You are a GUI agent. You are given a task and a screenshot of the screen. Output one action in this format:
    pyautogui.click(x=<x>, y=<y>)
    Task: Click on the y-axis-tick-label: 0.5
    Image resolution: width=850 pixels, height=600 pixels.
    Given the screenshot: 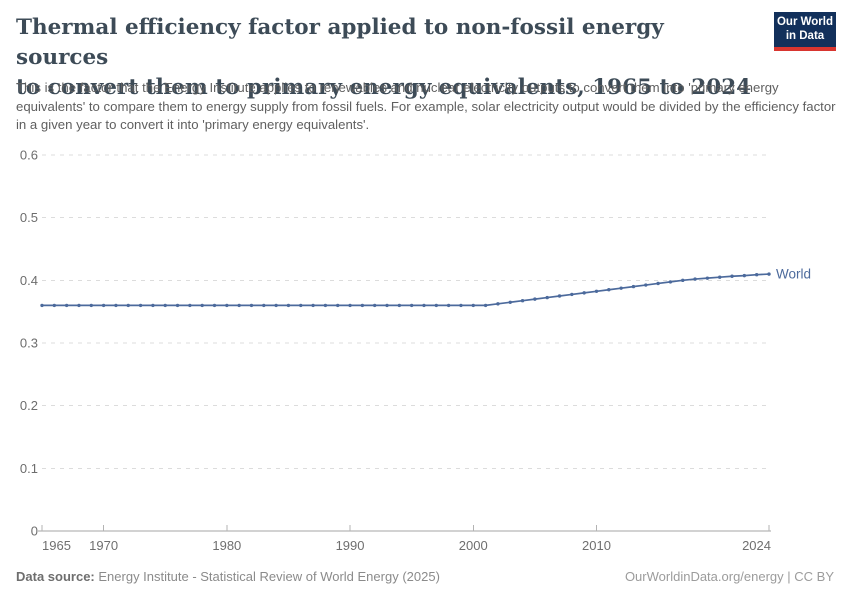 What is the action you would take?
    pyautogui.click(x=29, y=217)
    